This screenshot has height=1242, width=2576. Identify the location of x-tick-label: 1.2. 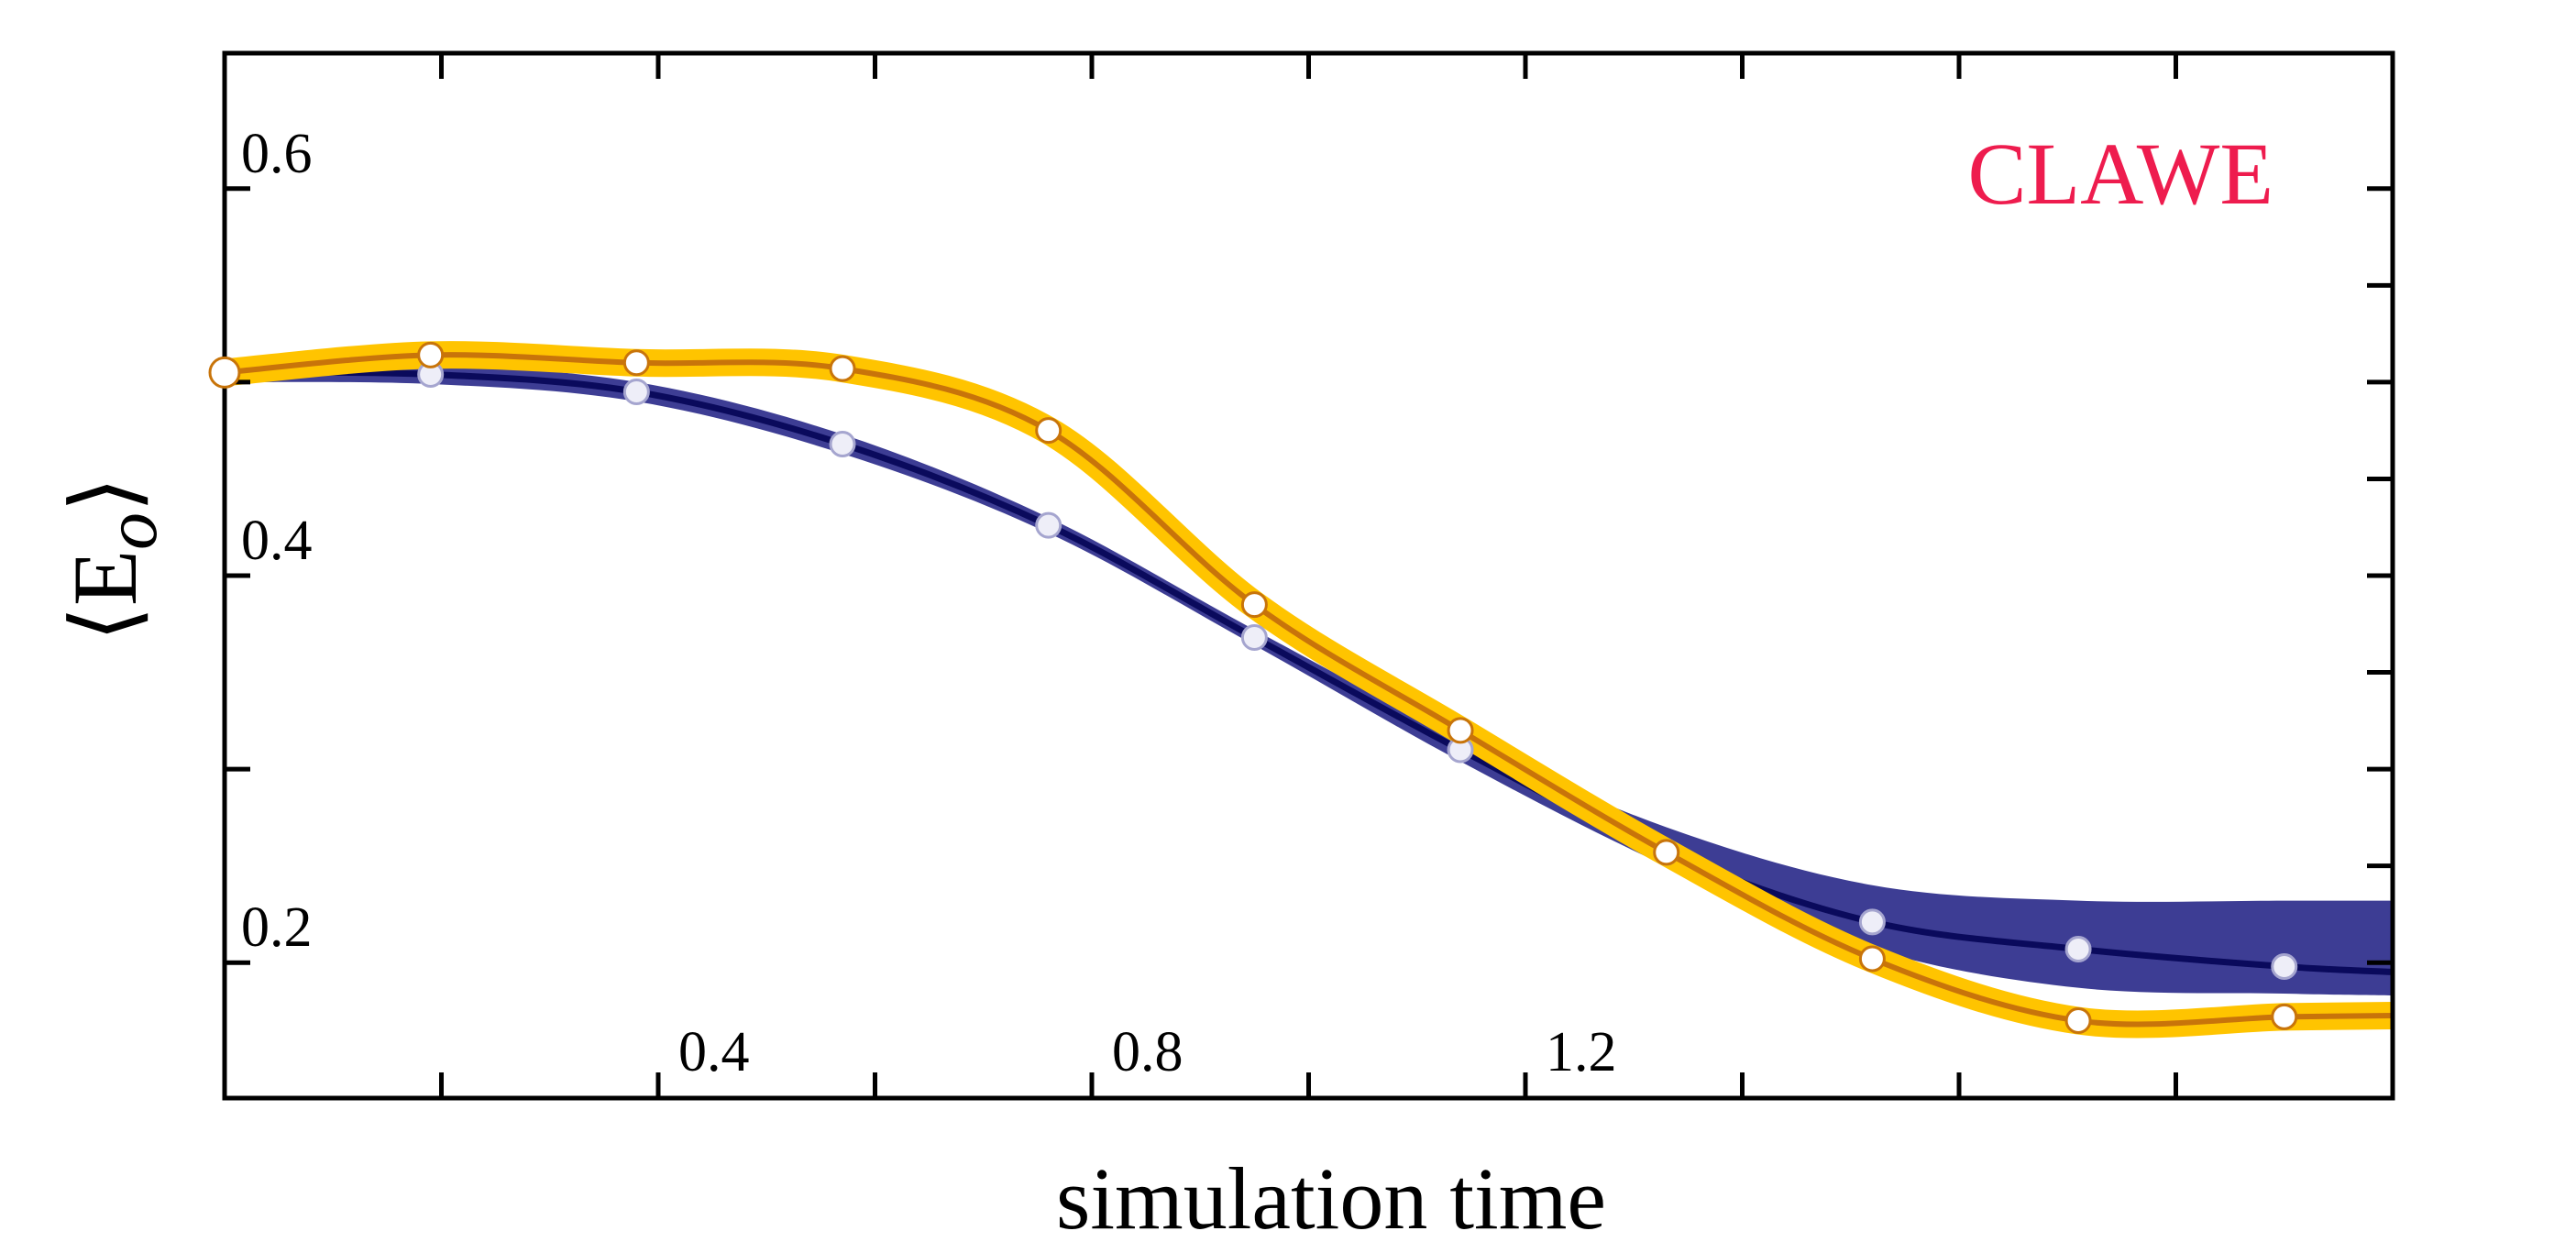
(1581, 1052).